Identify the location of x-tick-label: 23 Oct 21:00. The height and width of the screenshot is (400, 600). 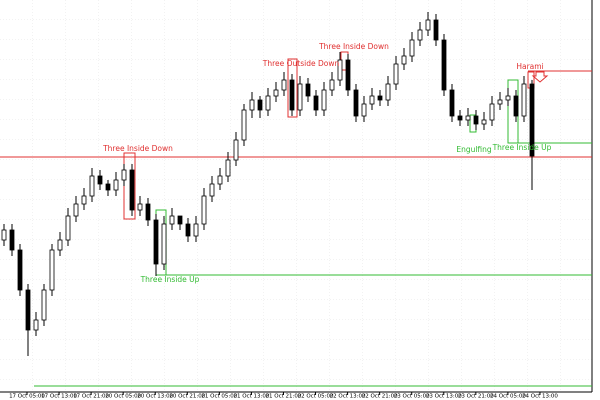
(476, 397).